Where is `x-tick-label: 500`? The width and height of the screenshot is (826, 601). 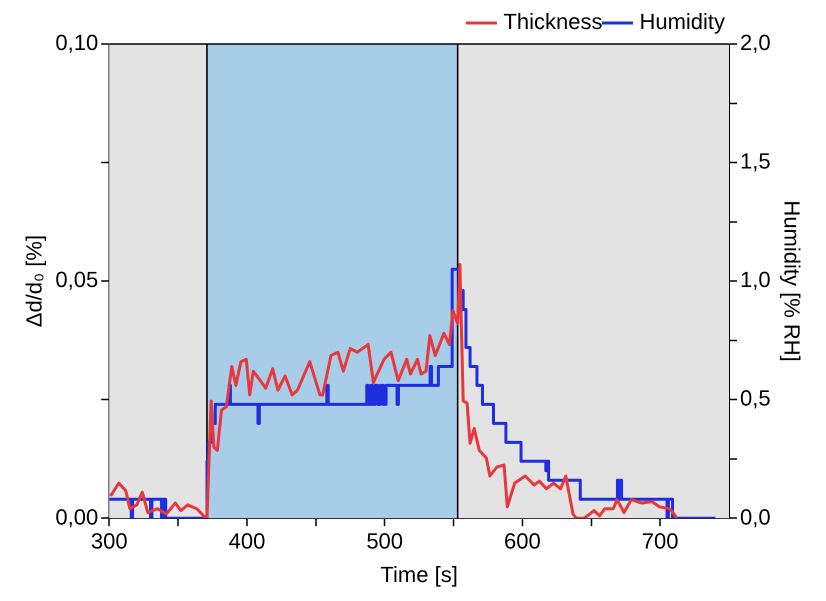 x-tick-label: 500 is located at coordinates (385, 541).